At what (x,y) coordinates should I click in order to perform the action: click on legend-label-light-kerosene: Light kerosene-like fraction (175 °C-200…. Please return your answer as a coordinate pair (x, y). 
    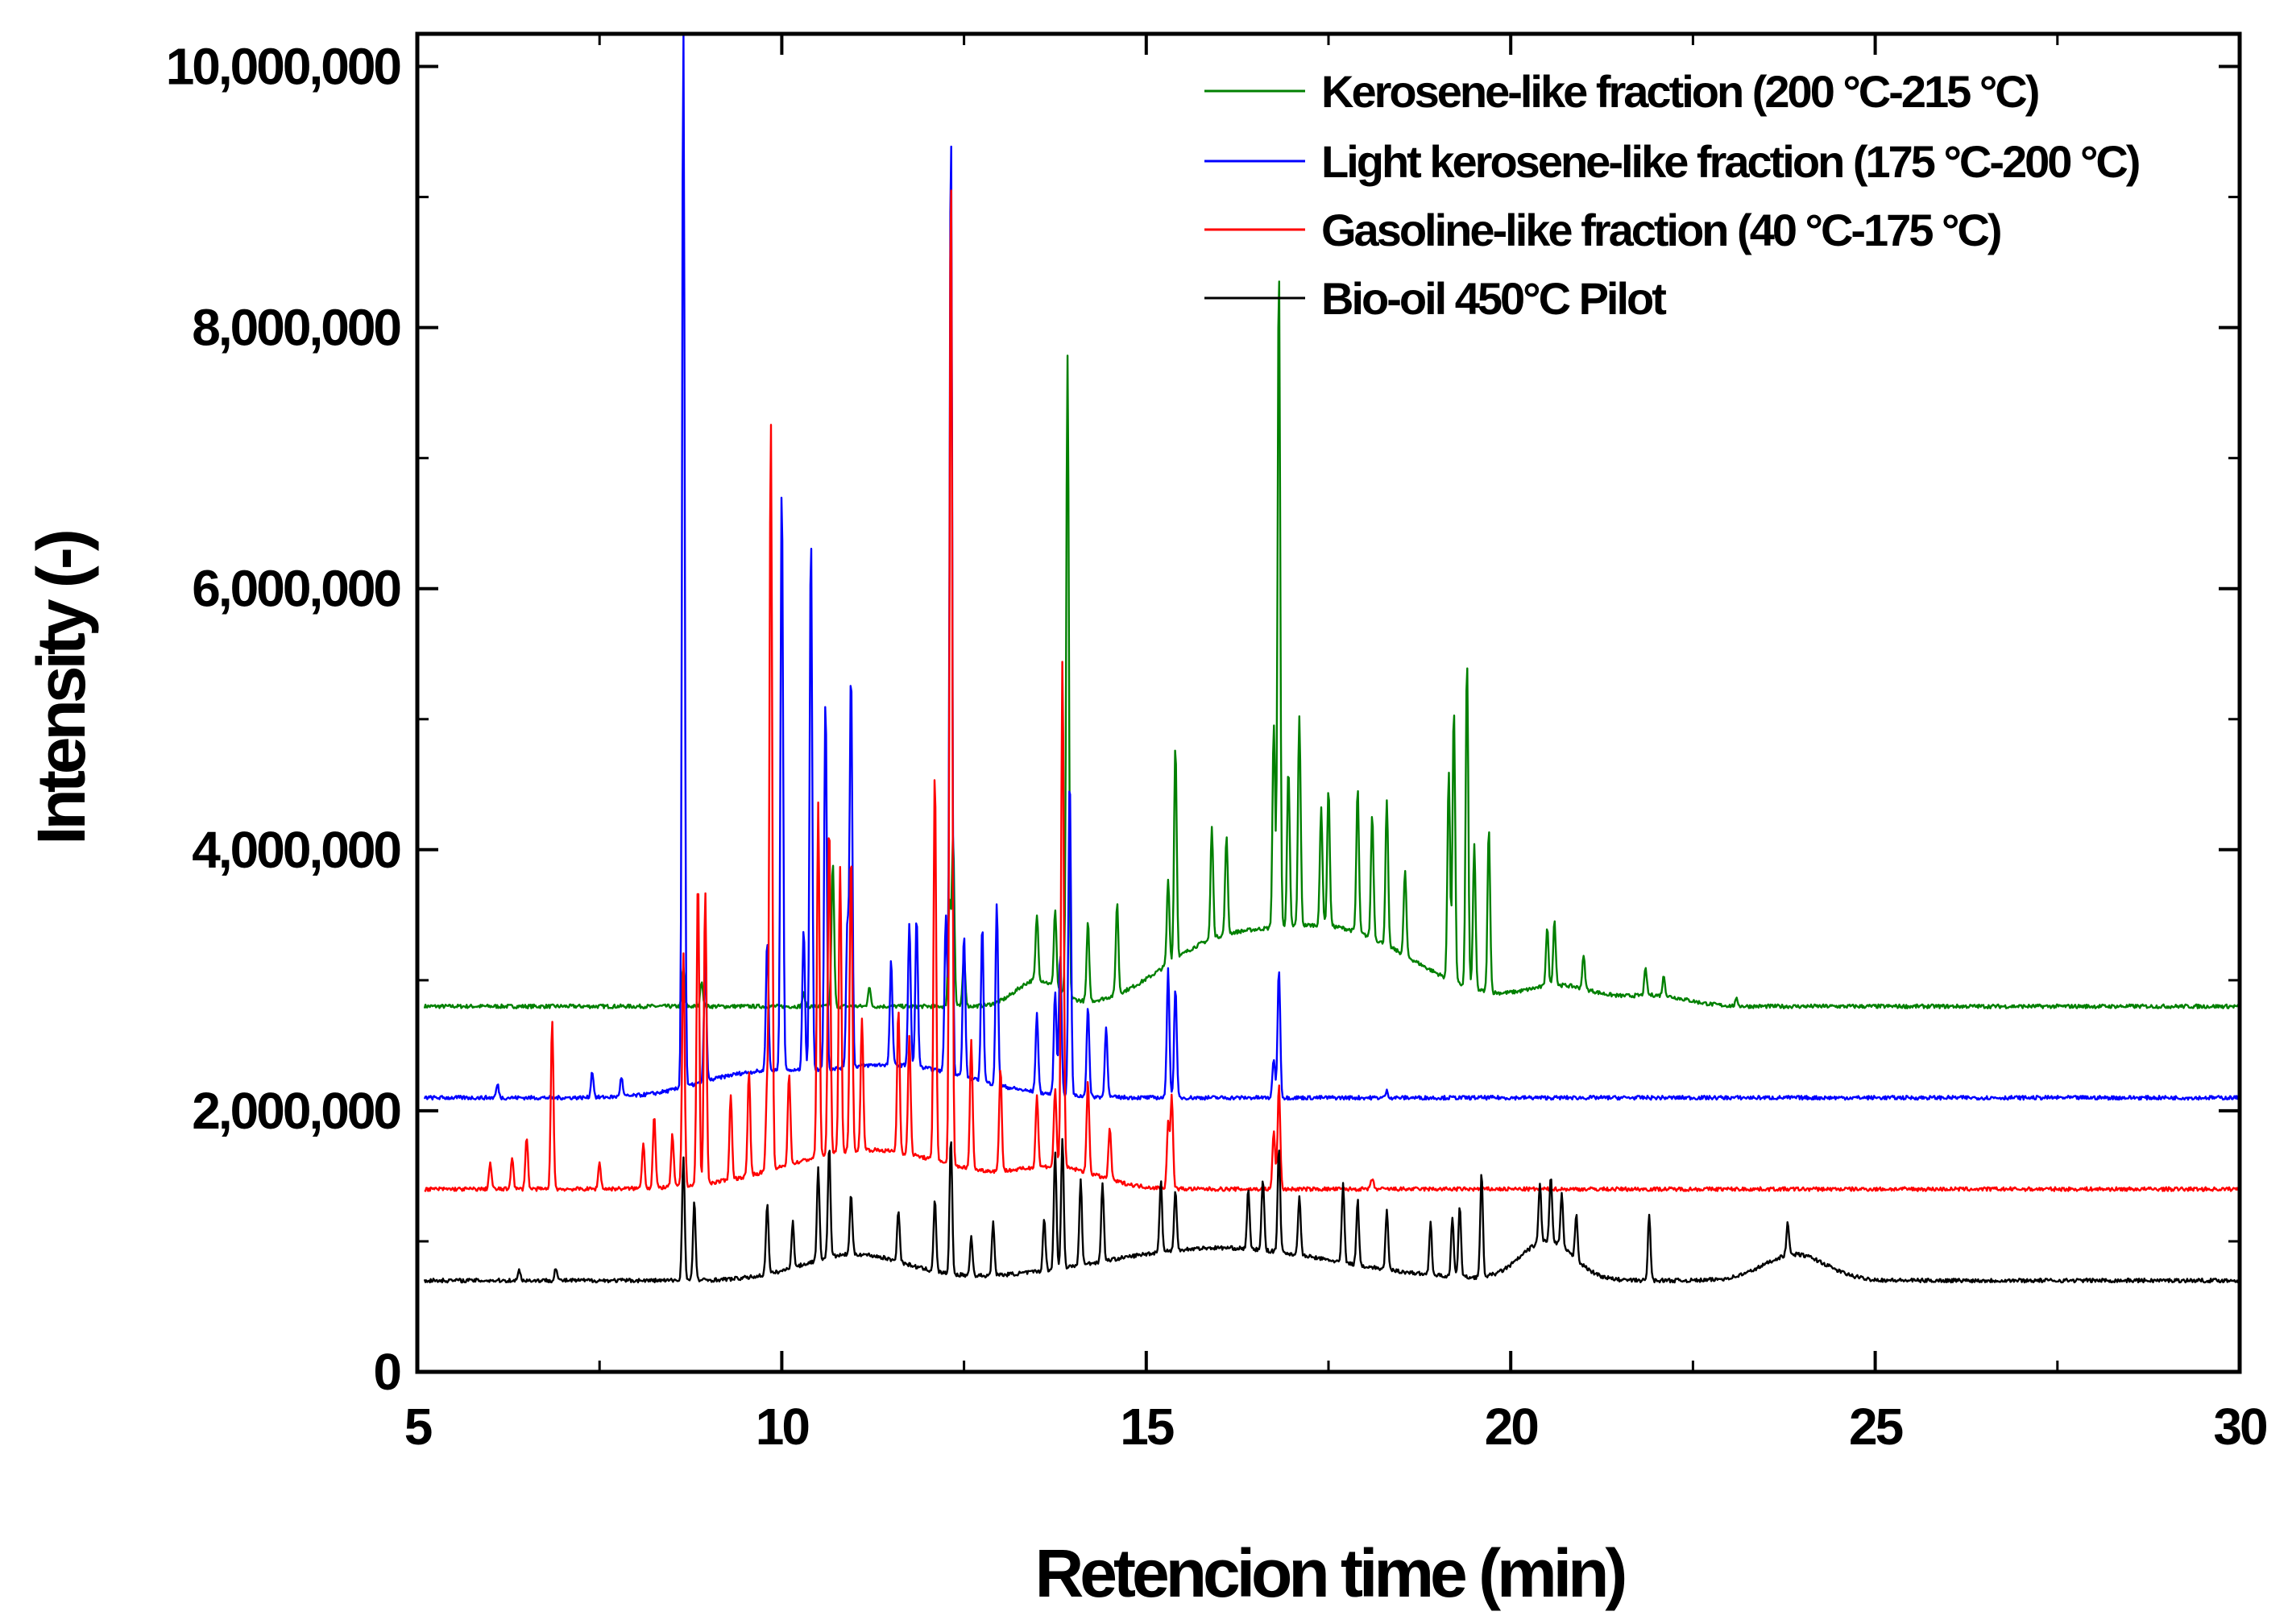
    Looking at the image, I should click on (1730, 161).